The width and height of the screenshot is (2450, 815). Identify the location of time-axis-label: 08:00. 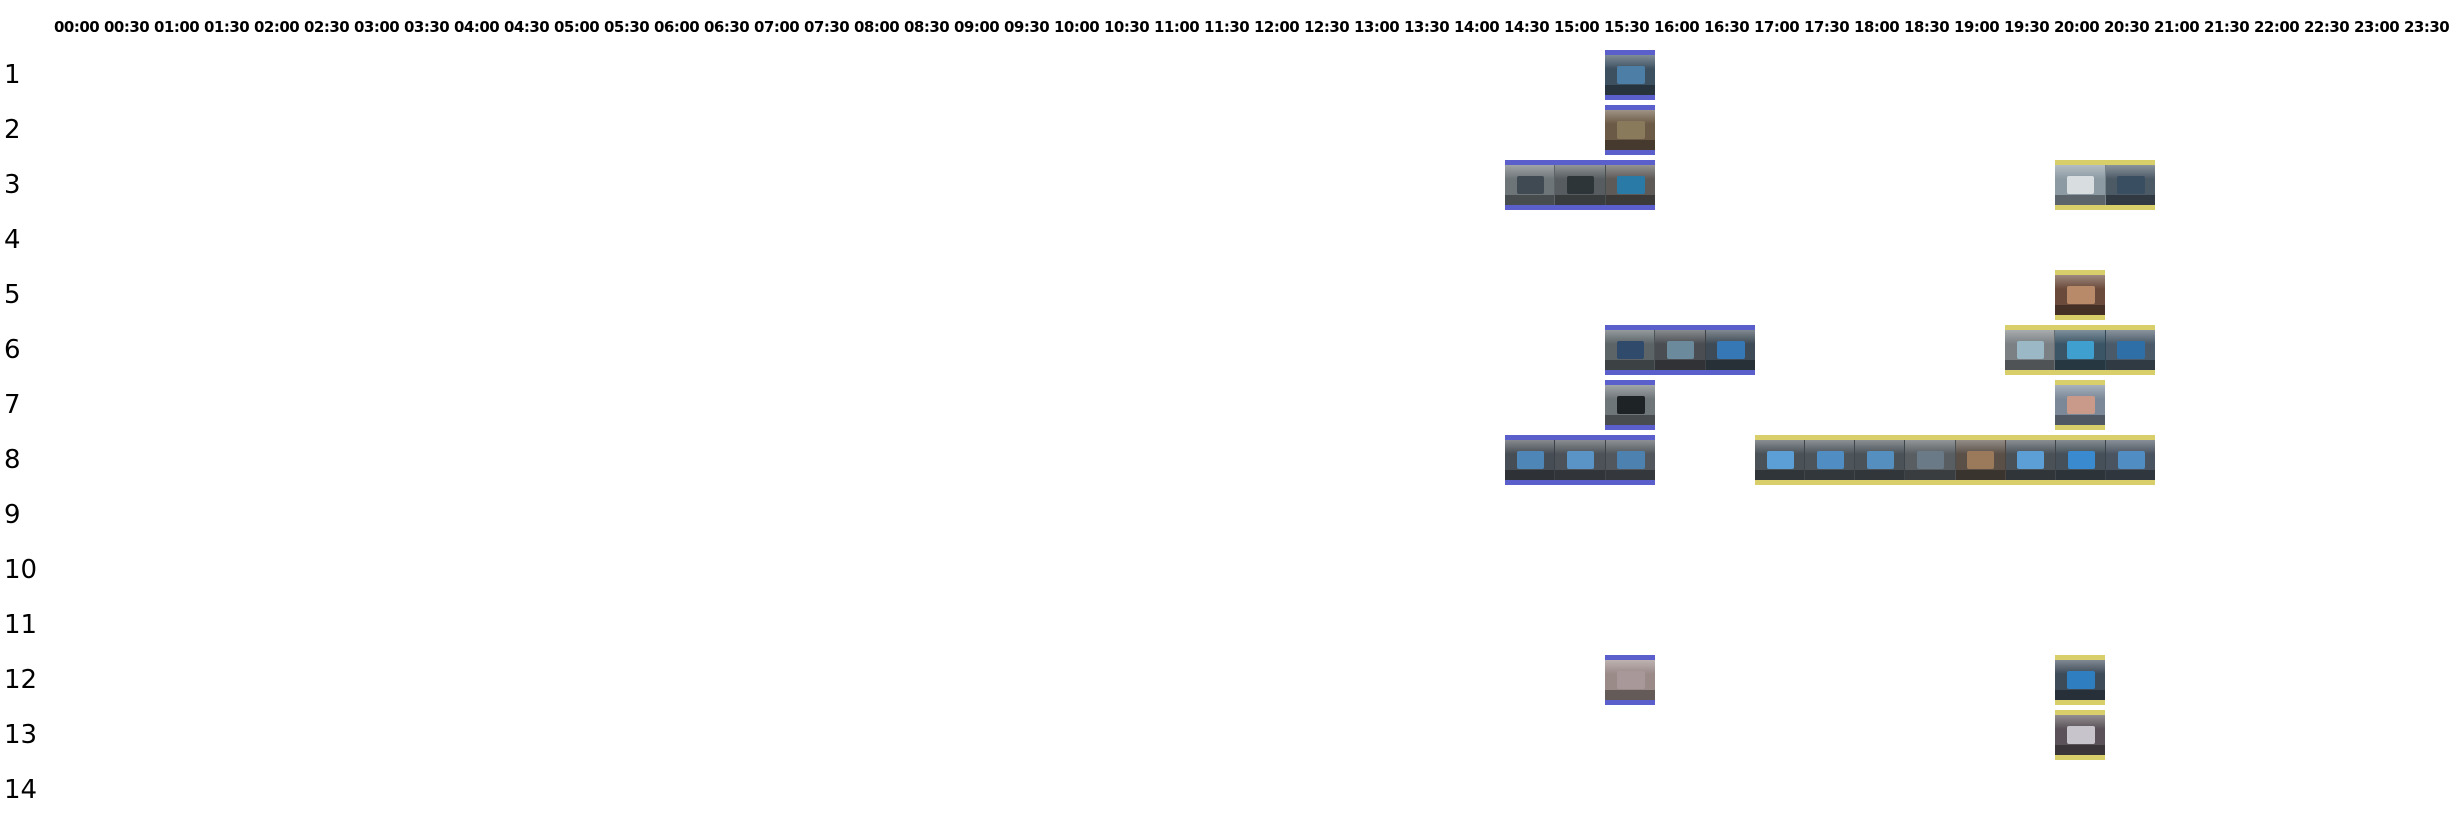
(876, 27).